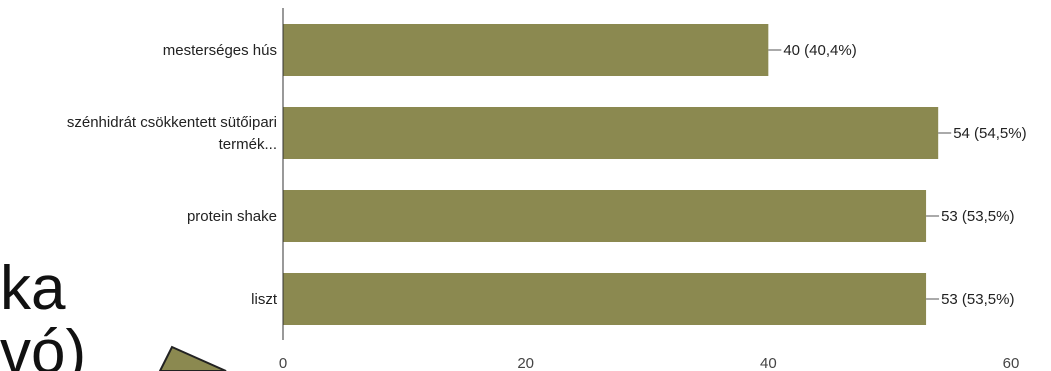  Describe the element at coordinates (43, 344) in the screenshot. I see `slide-text-fragment: vó)` at that location.